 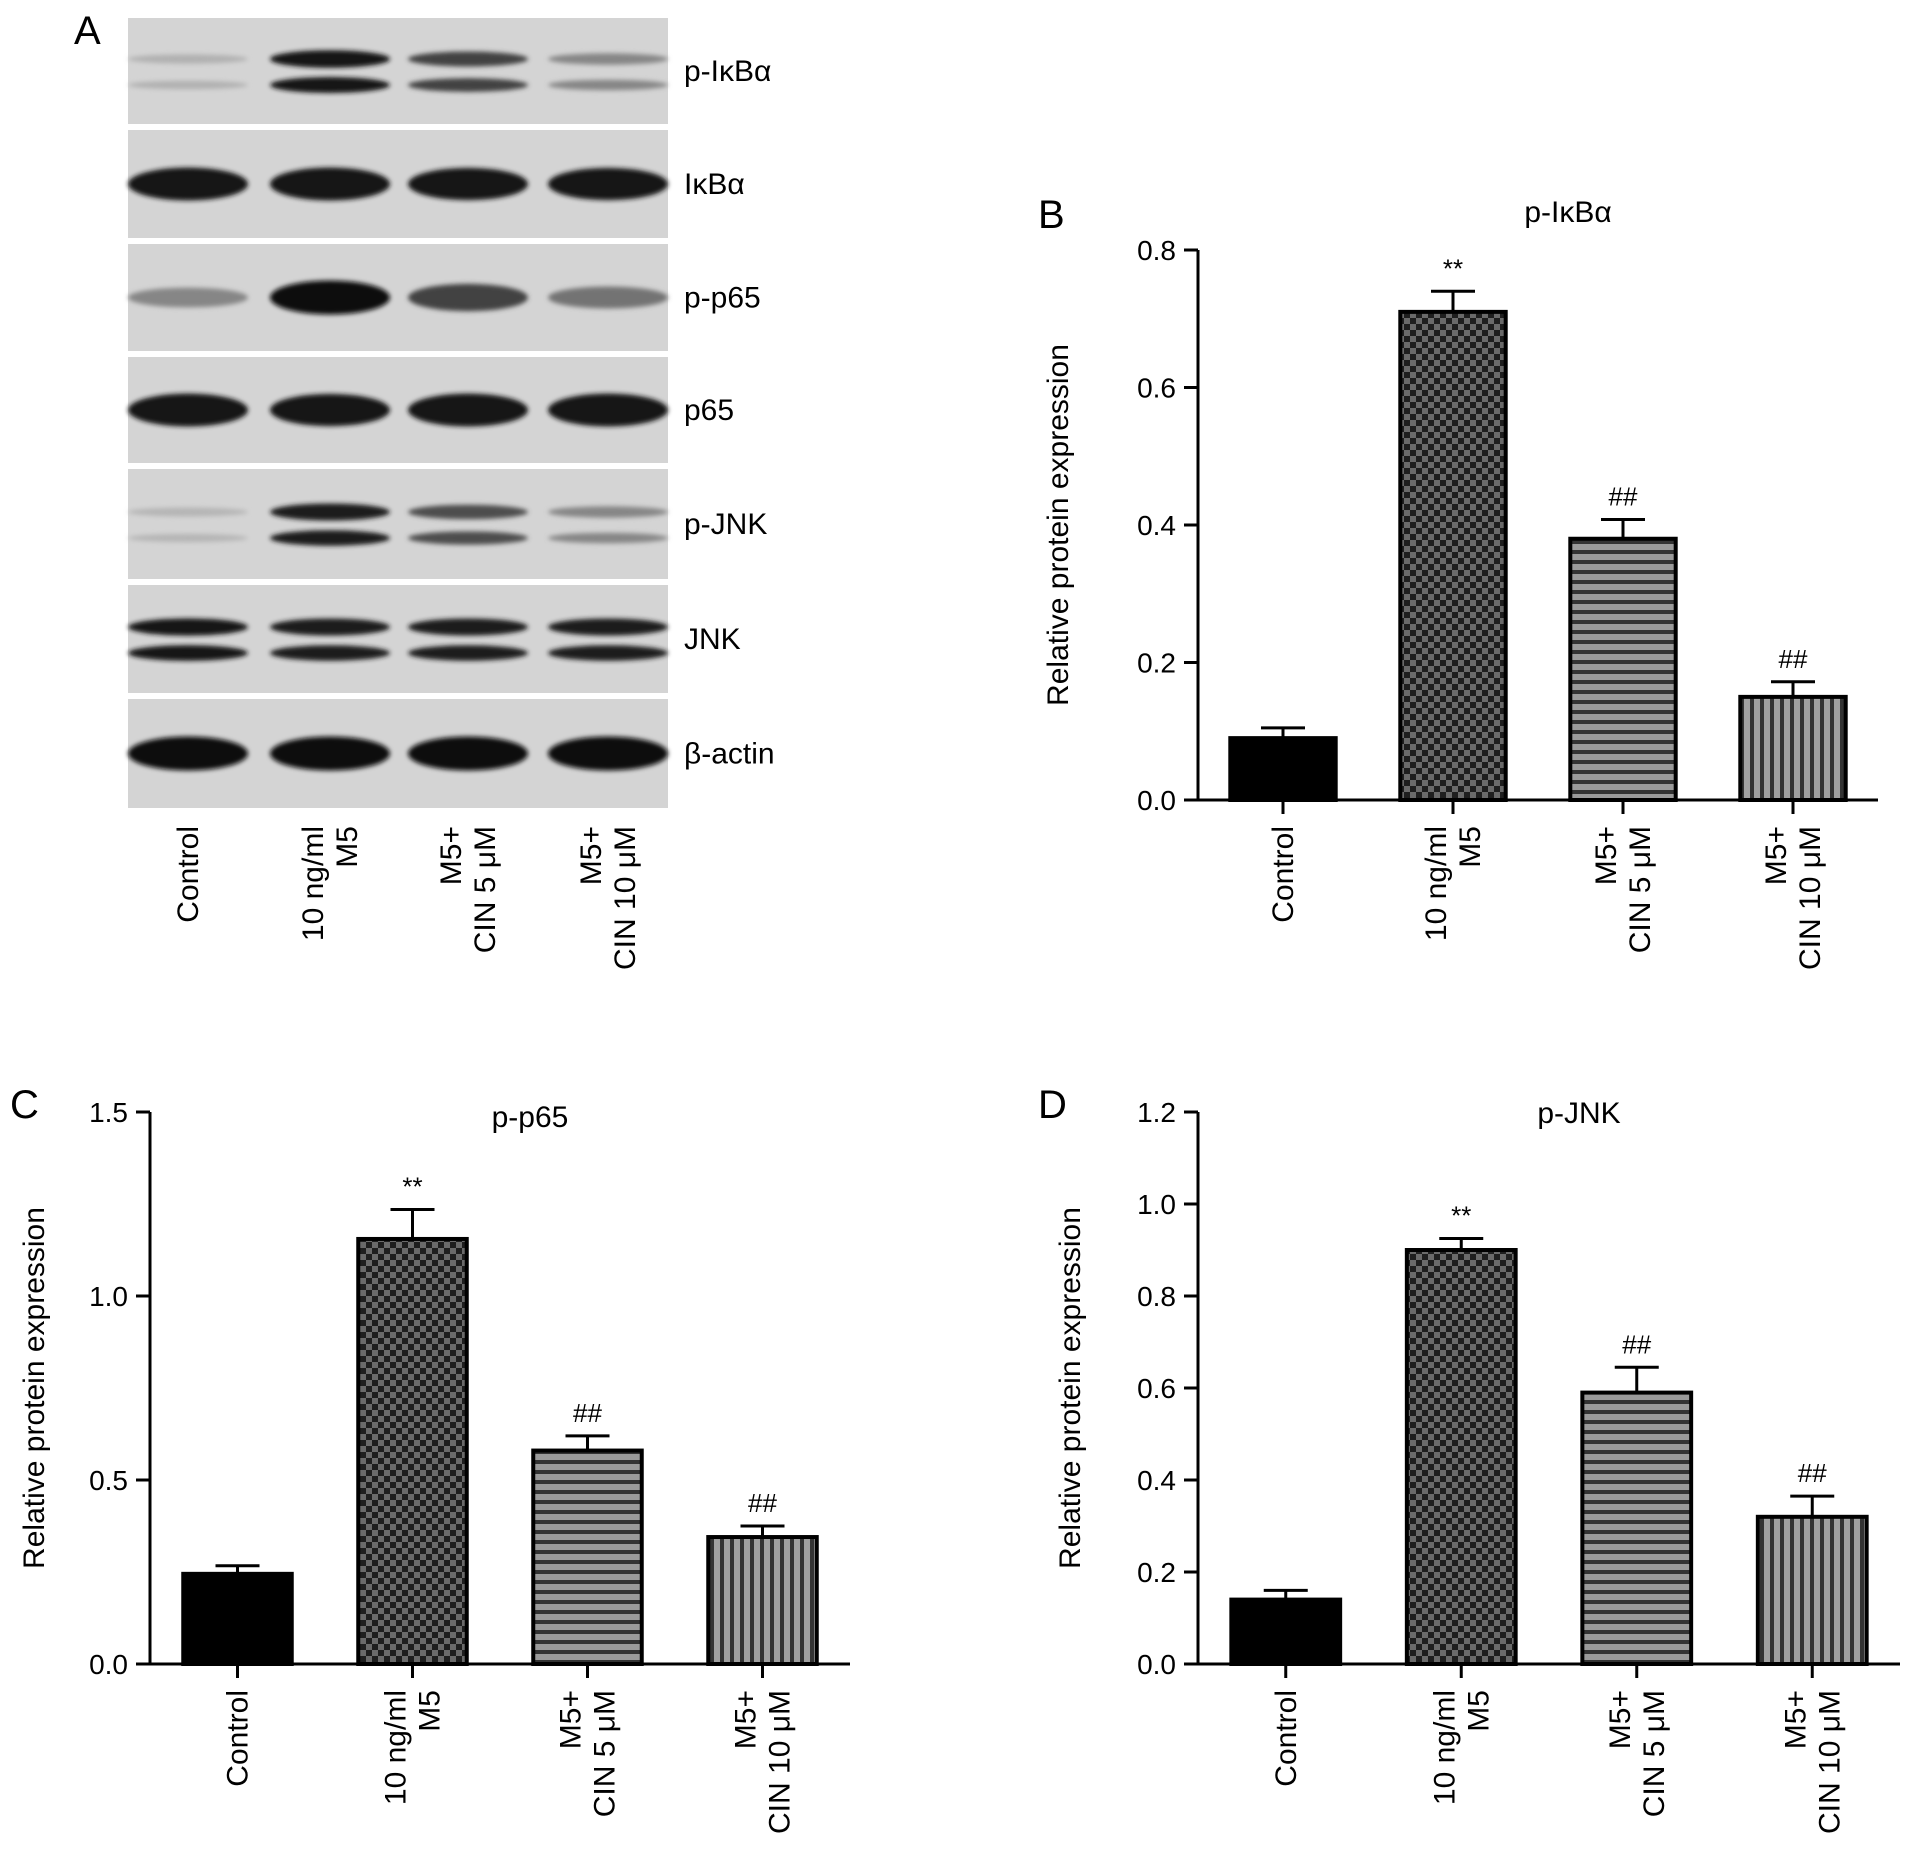 I want to click on blot-lane-label: M5, so click(x=347, y=847).